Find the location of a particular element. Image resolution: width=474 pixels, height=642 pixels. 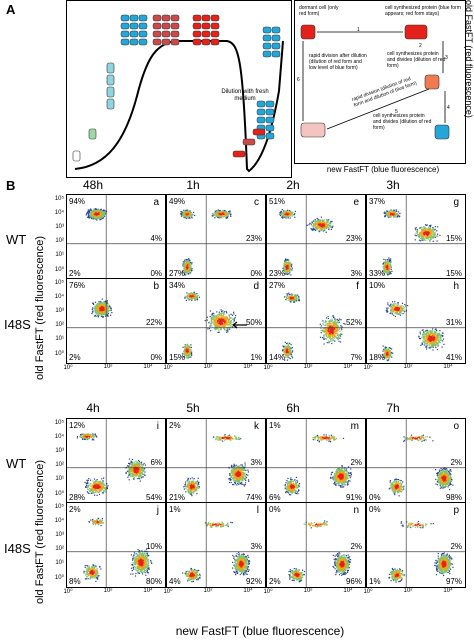

facs-plot-e: 51% 23% 23% 3% e is located at coordinates (316, 237).